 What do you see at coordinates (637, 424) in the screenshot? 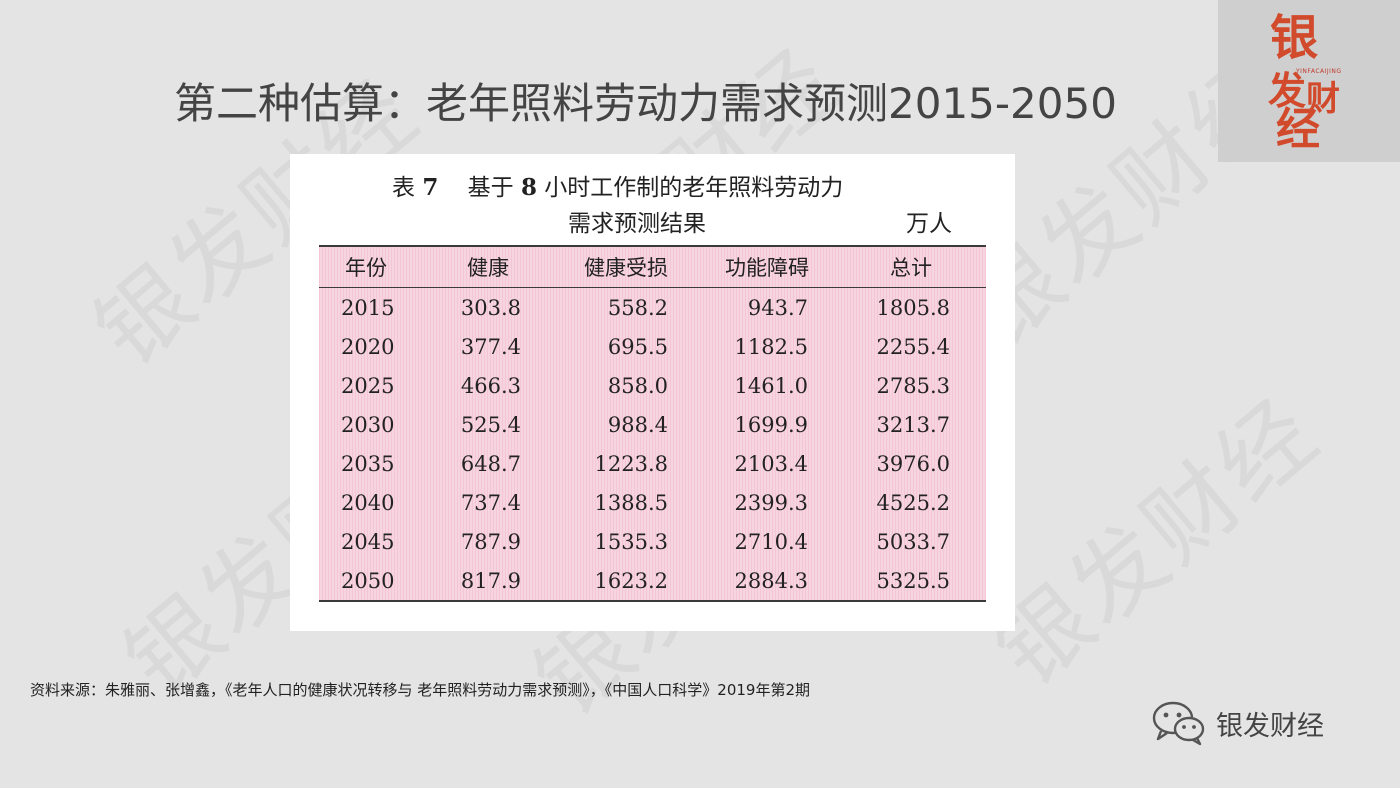
I see `cell-impaired: 988.4` at bounding box center [637, 424].